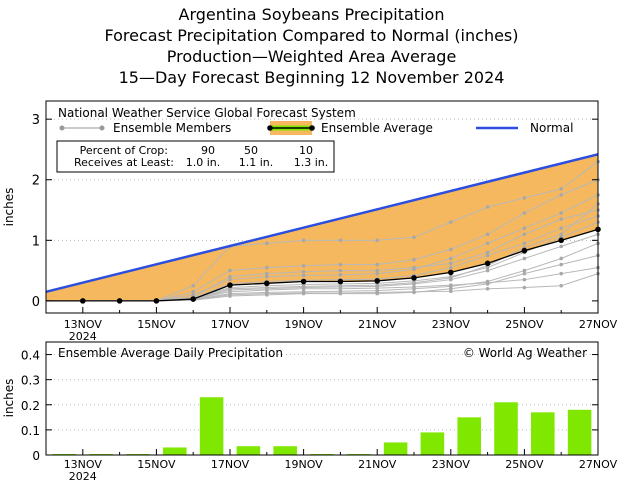 This screenshot has height=483, width=623. I want to click on amount-50: 1.1 in., so click(256, 162).